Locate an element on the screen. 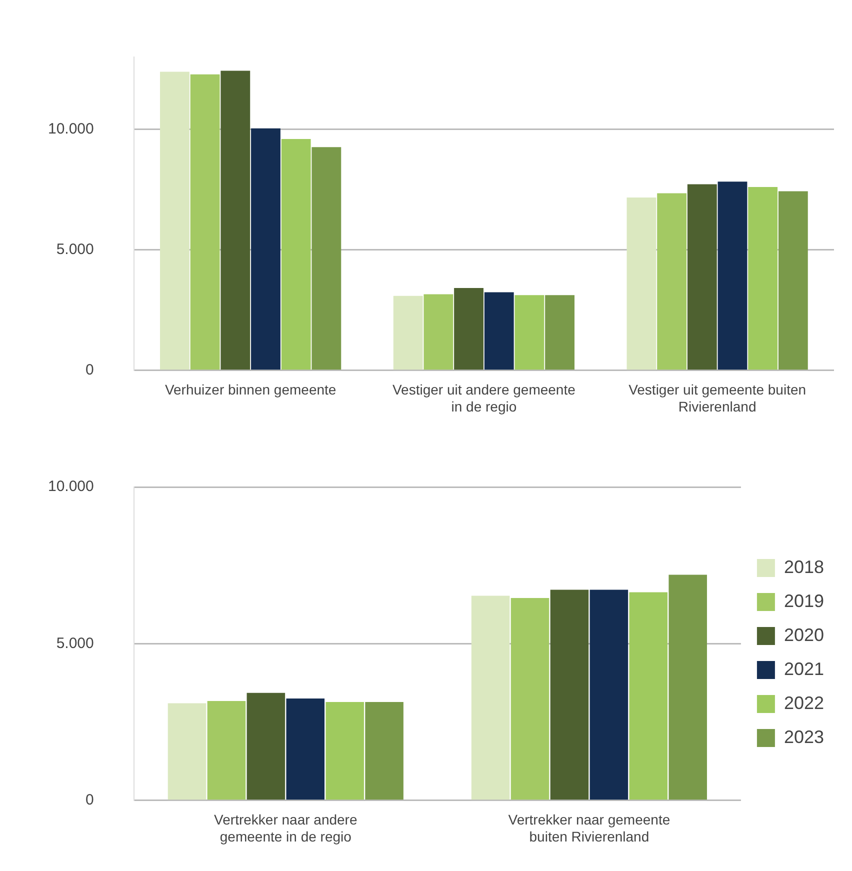 The height and width of the screenshot is (871, 852). legend-label: 2020 is located at coordinates (804, 634).